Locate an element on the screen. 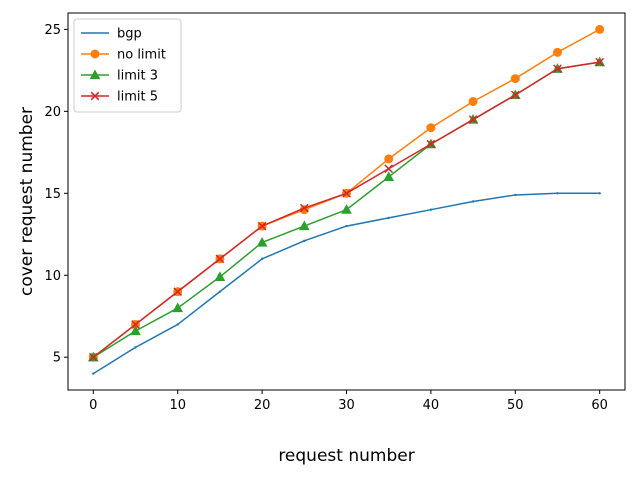  legend-box is located at coordinates (127, 65).